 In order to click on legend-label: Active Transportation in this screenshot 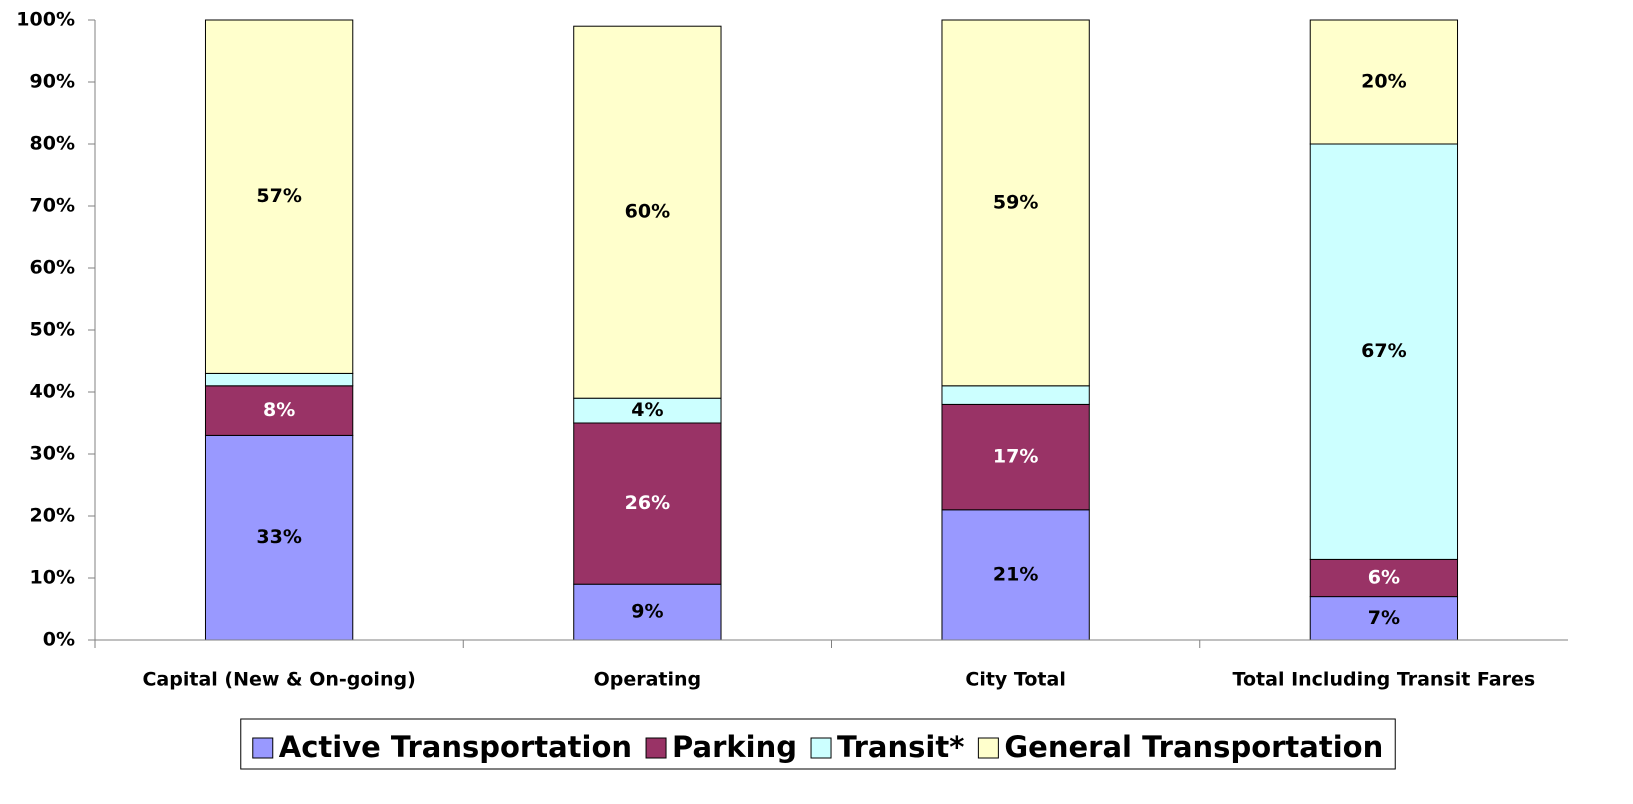, I will do `click(455, 747)`.